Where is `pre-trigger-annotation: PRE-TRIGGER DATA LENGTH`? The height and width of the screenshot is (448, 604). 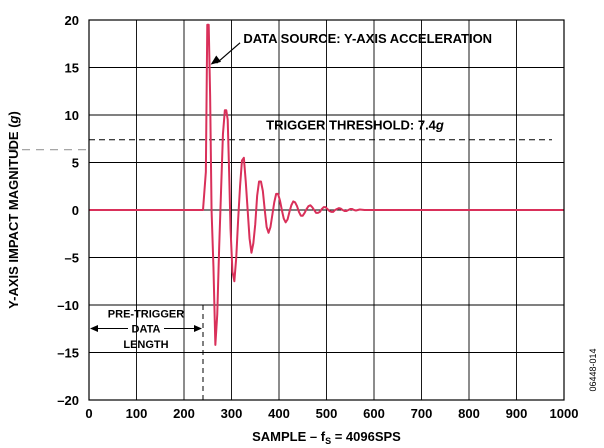
pre-trigger-annotation: PRE-TRIGGER DATA LENGTH is located at coordinates (146, 329).